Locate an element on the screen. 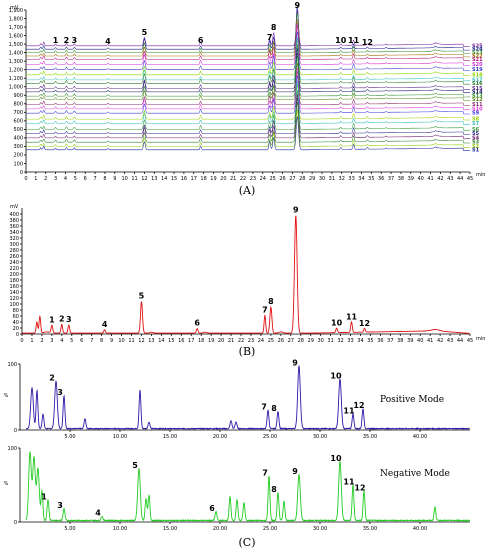 This screenshot has height=550, width=494. panel-b-x-tick-label: 43 is located at coordinates (450, 341).